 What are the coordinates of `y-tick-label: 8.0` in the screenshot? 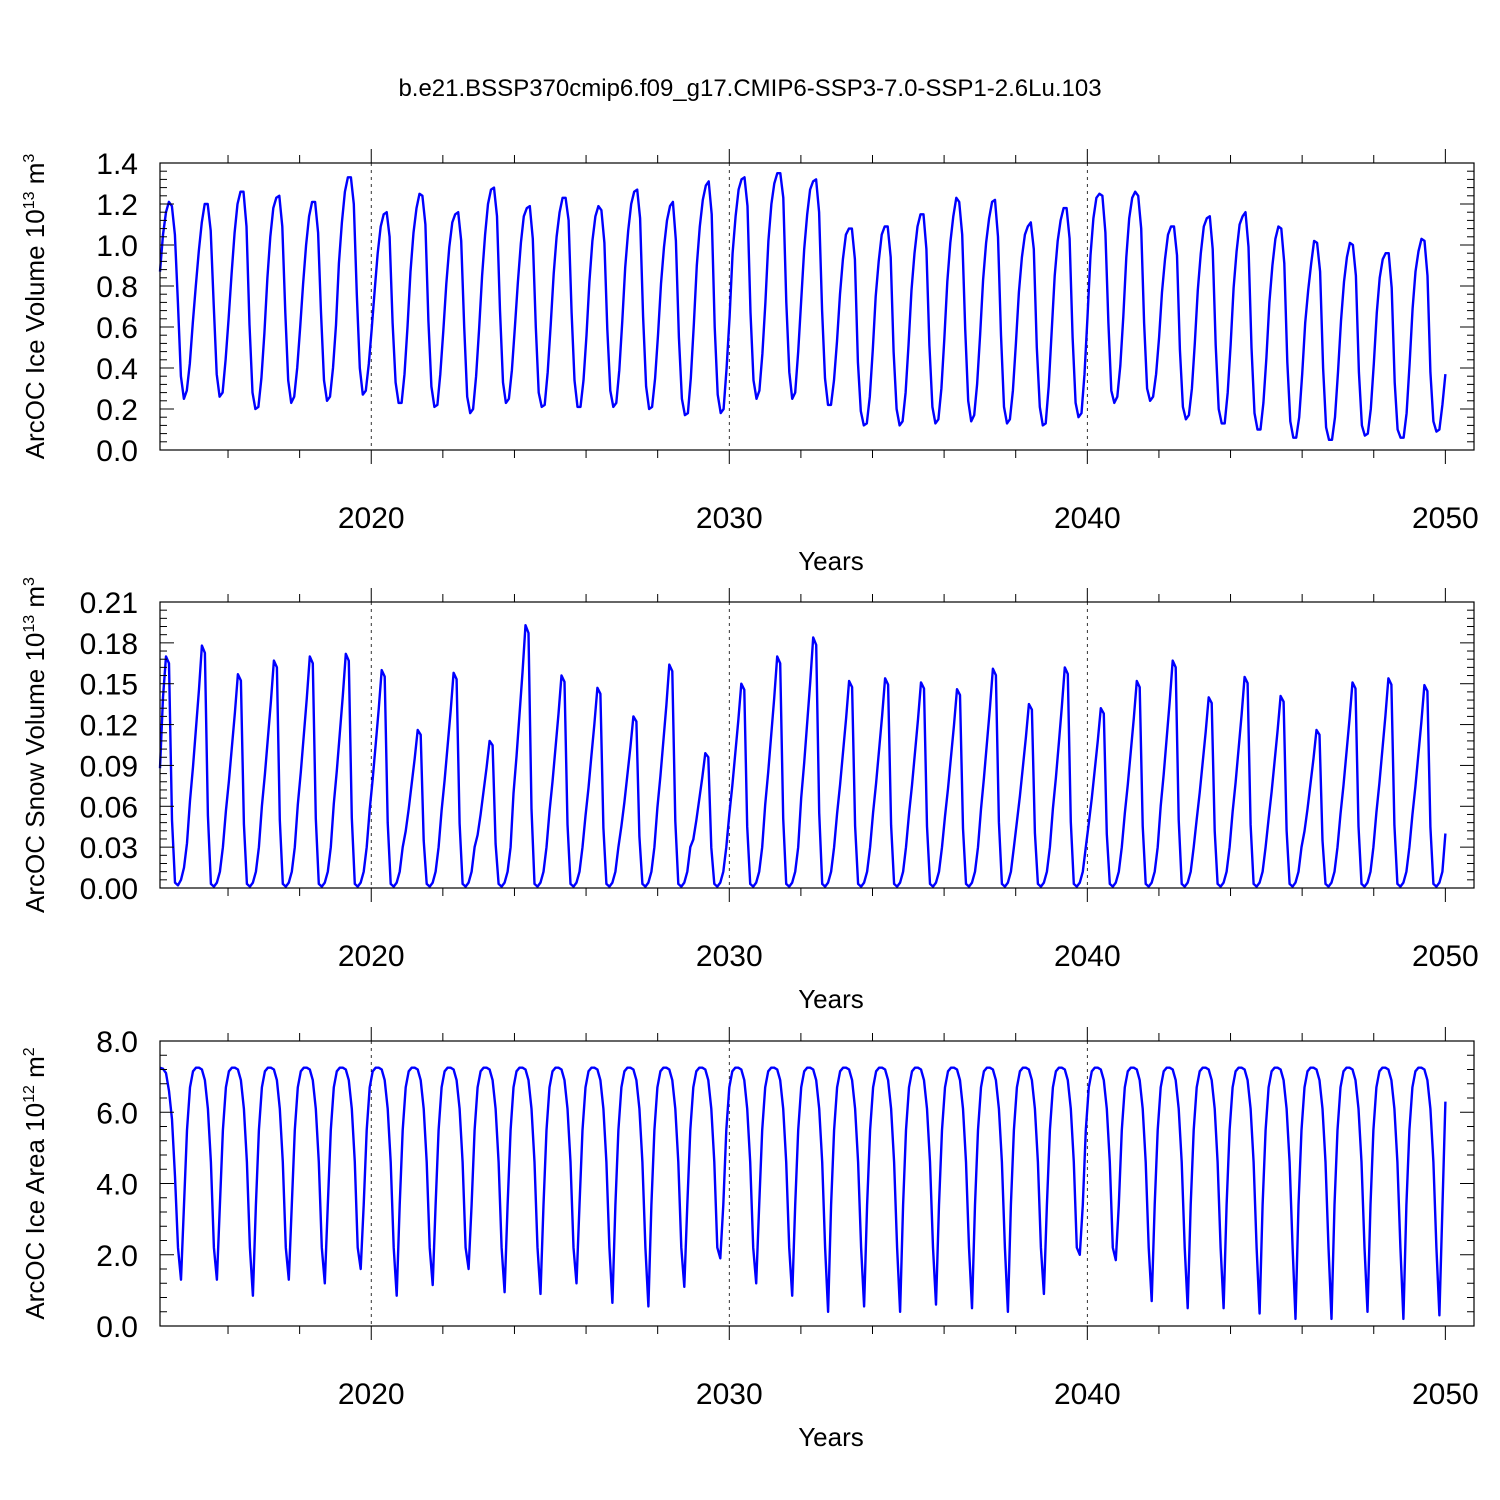 It's located at (117, 1042).